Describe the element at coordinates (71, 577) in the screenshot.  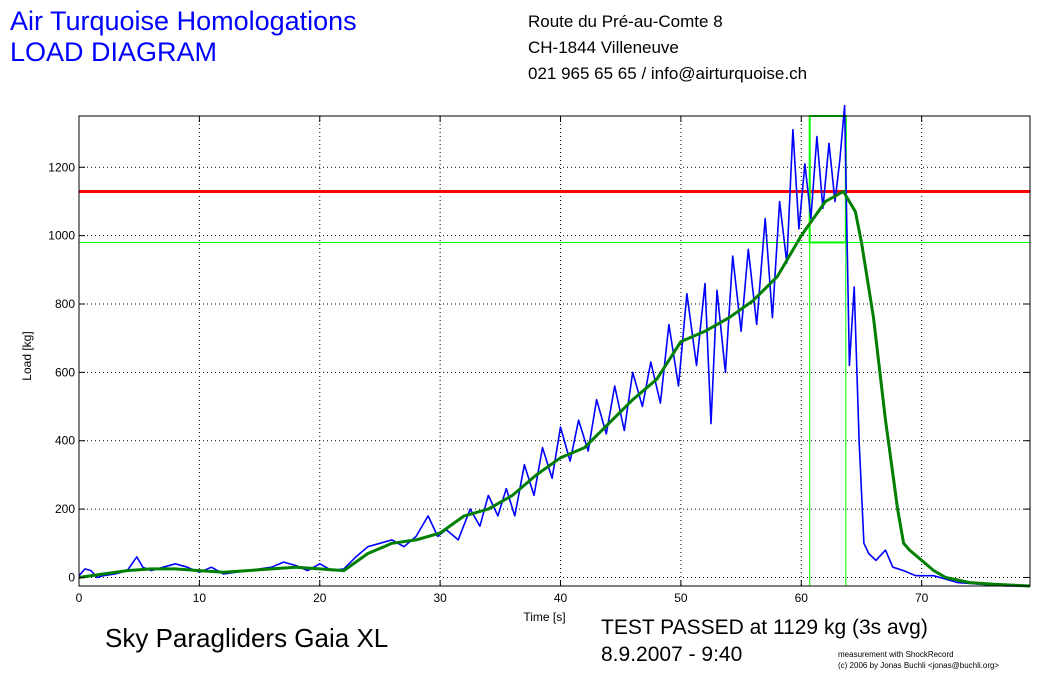
I see `y-tick-label: 0` at that location.